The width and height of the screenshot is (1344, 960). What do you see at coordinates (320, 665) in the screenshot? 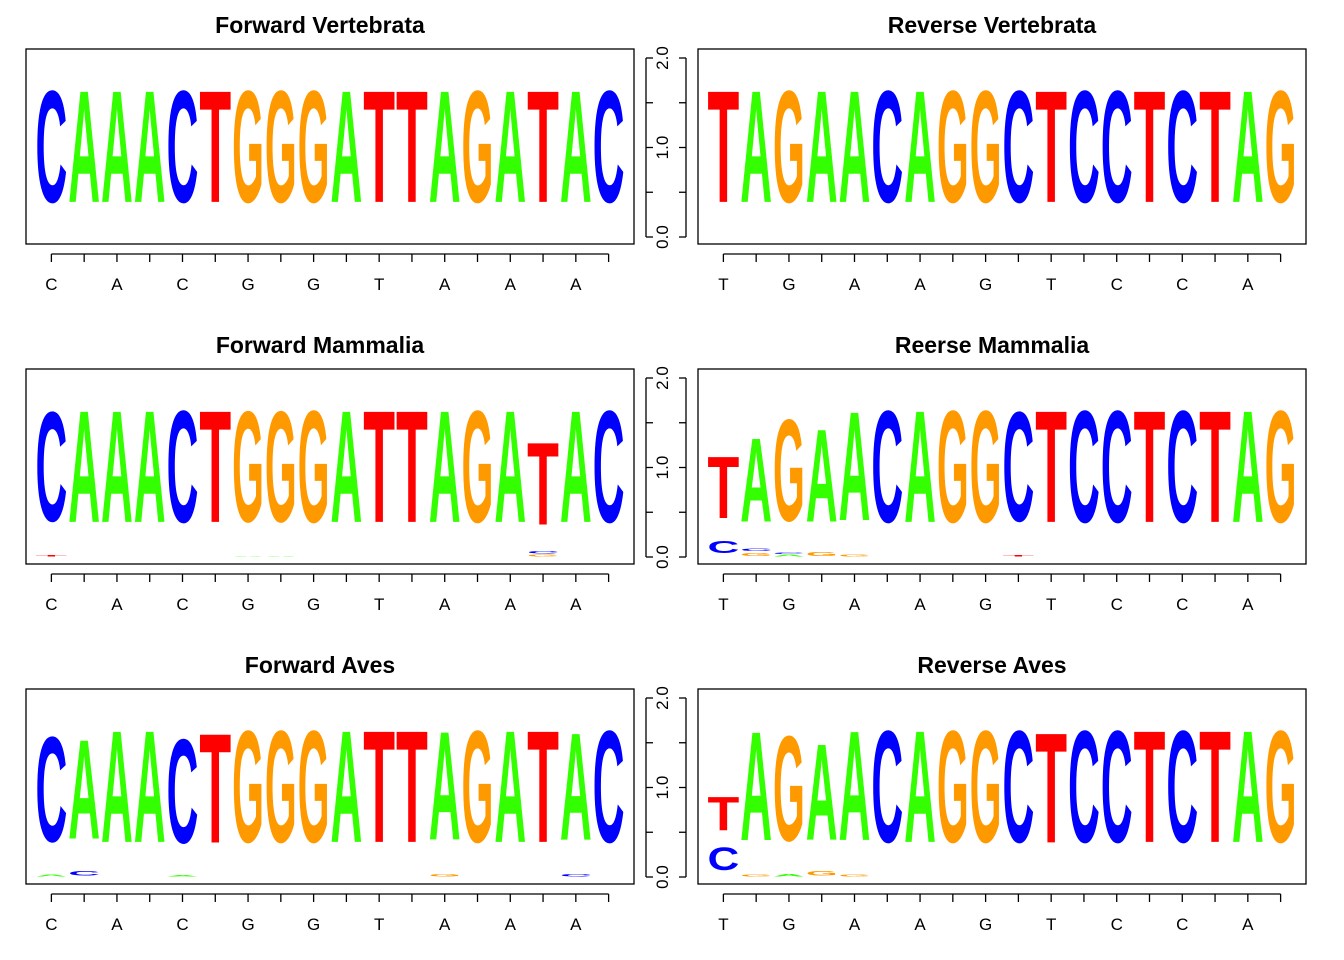
I see `panel-title: Forward Aves` at bounding box center [320, 665].